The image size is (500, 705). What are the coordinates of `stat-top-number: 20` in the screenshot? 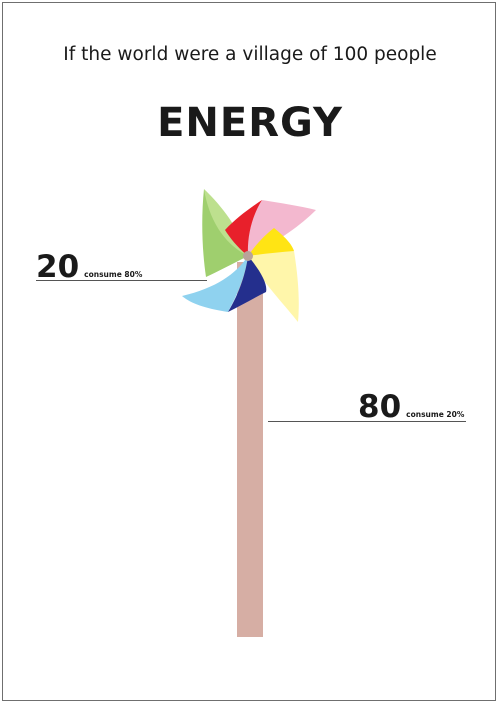 It's located at (58, 267).